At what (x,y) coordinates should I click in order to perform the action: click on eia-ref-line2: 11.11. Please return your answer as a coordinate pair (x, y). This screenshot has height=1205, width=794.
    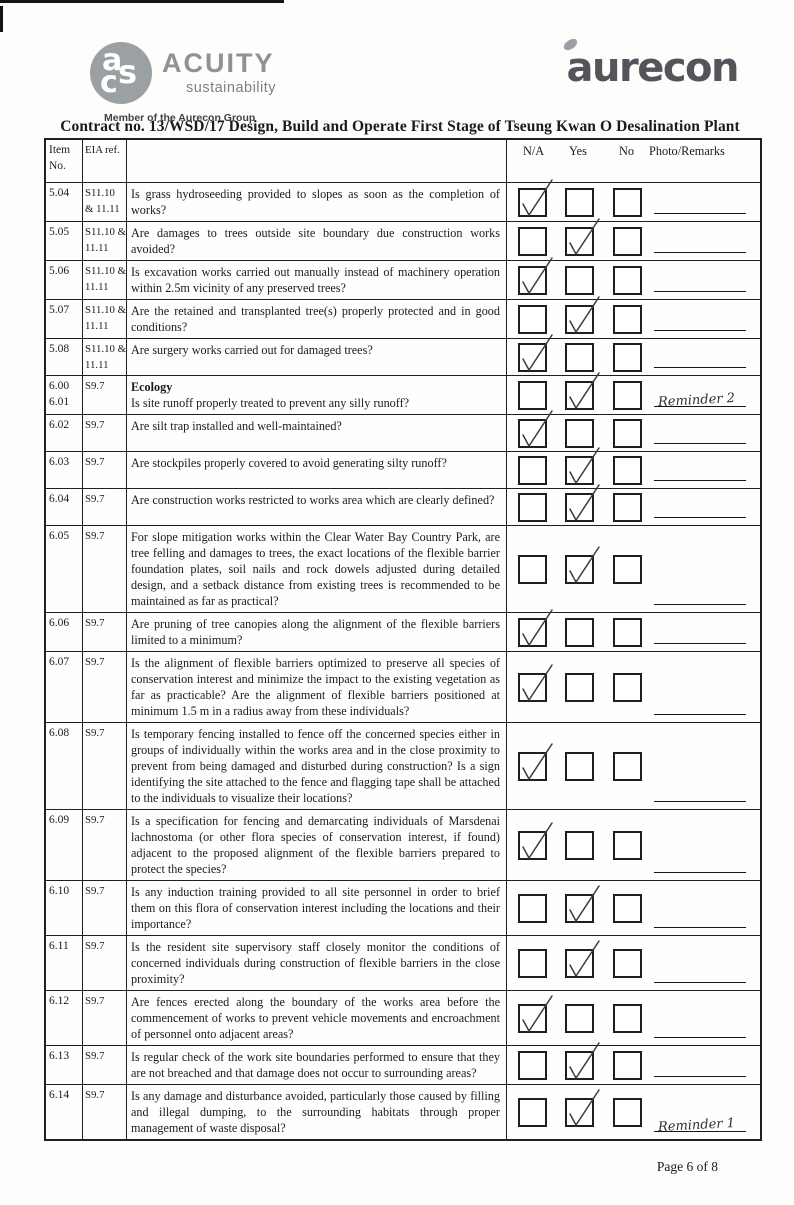
    Looking at the image, I should click on (97, 248).